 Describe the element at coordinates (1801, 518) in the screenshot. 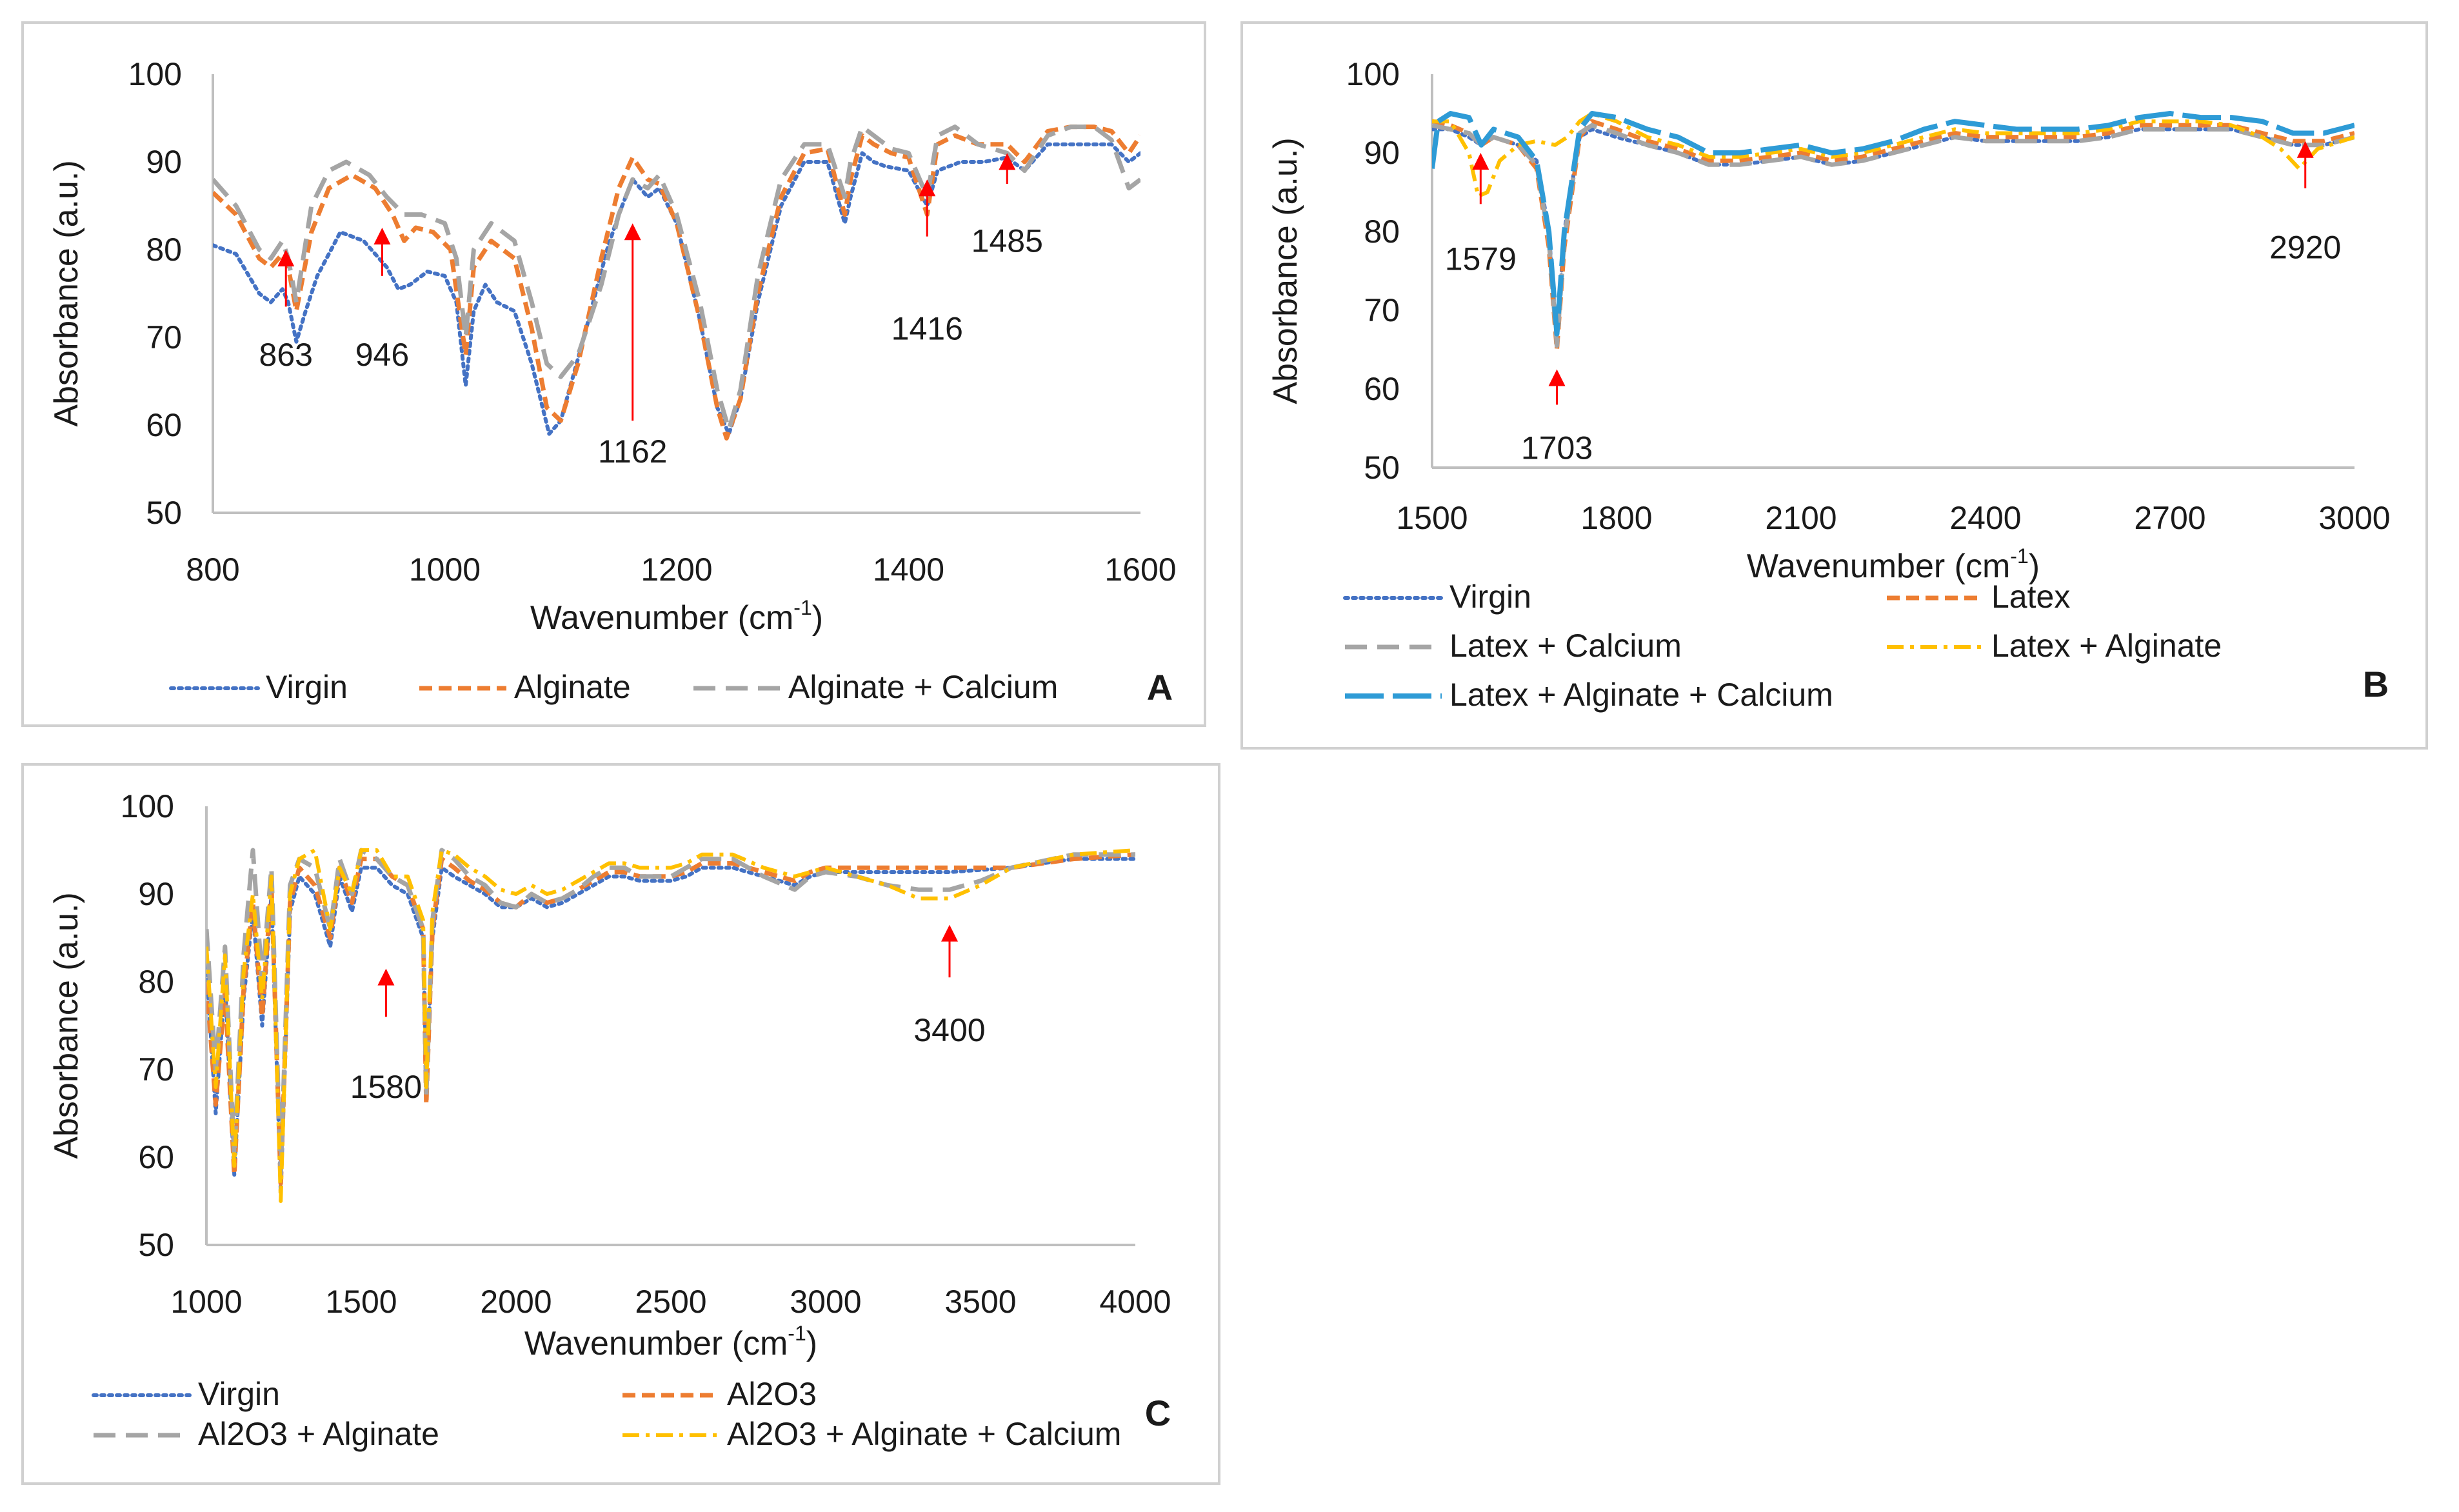

I see `x-tick-label: 2100` at that location.